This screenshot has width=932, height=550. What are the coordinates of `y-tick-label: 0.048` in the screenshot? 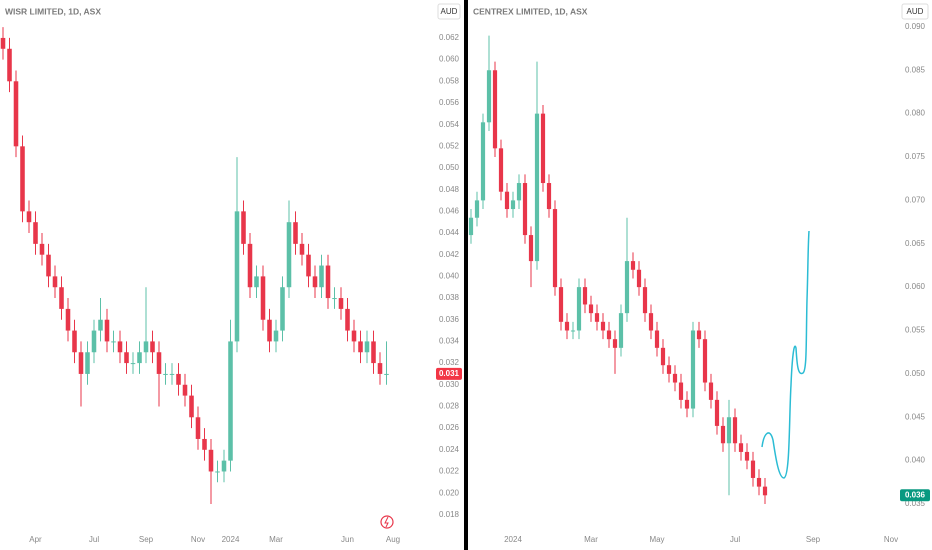 It's located at (449, 189).